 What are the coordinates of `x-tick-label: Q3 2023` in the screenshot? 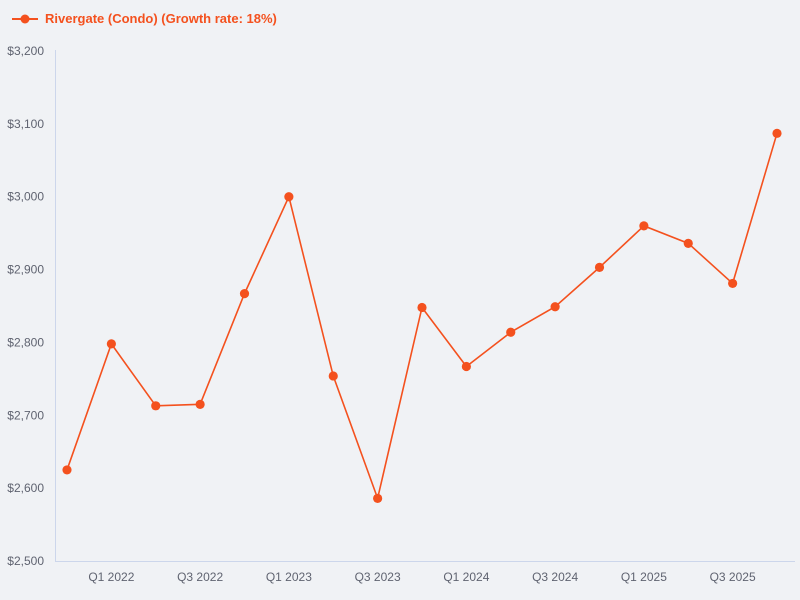 It's located at (378, 577).